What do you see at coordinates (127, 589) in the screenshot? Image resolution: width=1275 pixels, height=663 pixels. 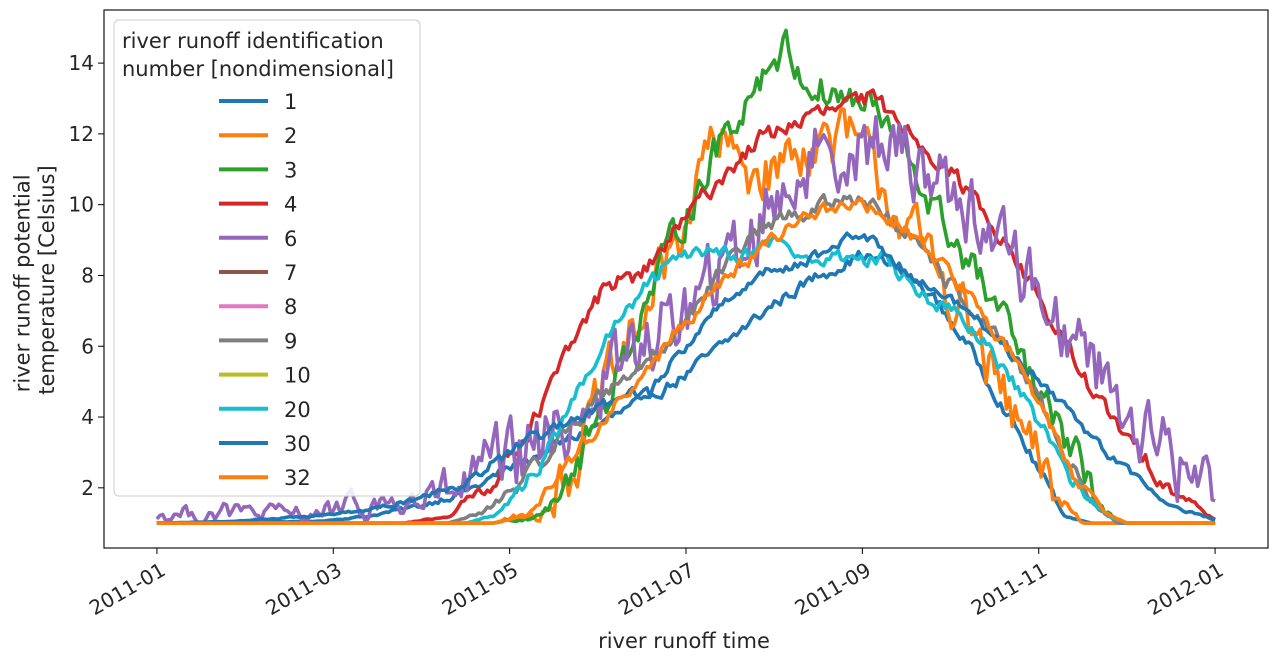 I see `x-tick-label: 2011-01` at bounding box center [127, 589].